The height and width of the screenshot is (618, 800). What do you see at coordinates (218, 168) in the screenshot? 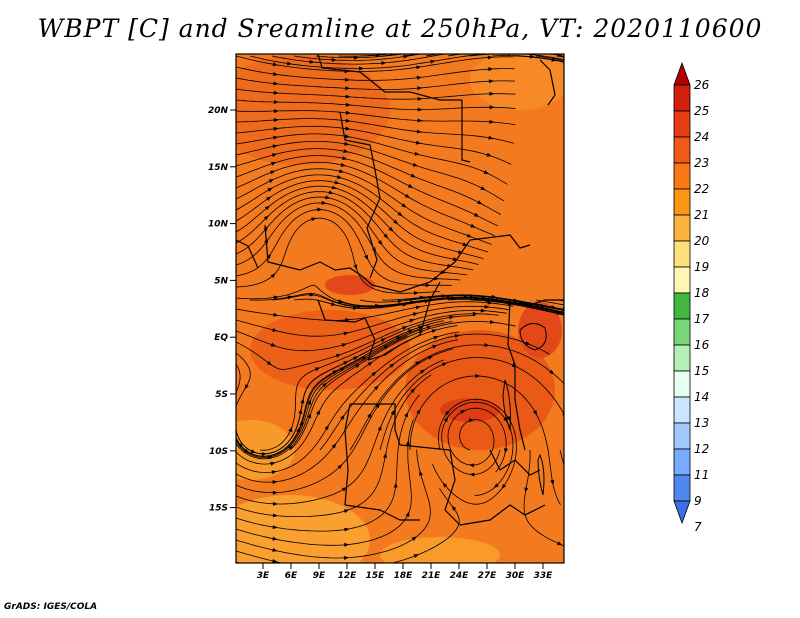
I see `lat-tick-label: 15N` at bounding box center [218, 168].